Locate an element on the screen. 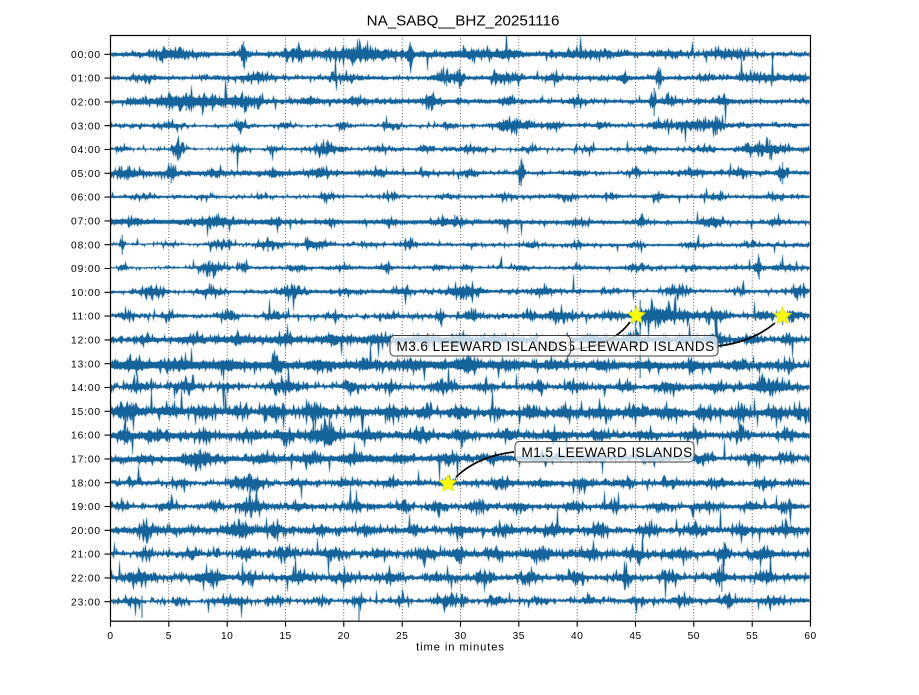 The image size is (919, 695). svg-text: 12:00 is located at coordinates (86, 341).